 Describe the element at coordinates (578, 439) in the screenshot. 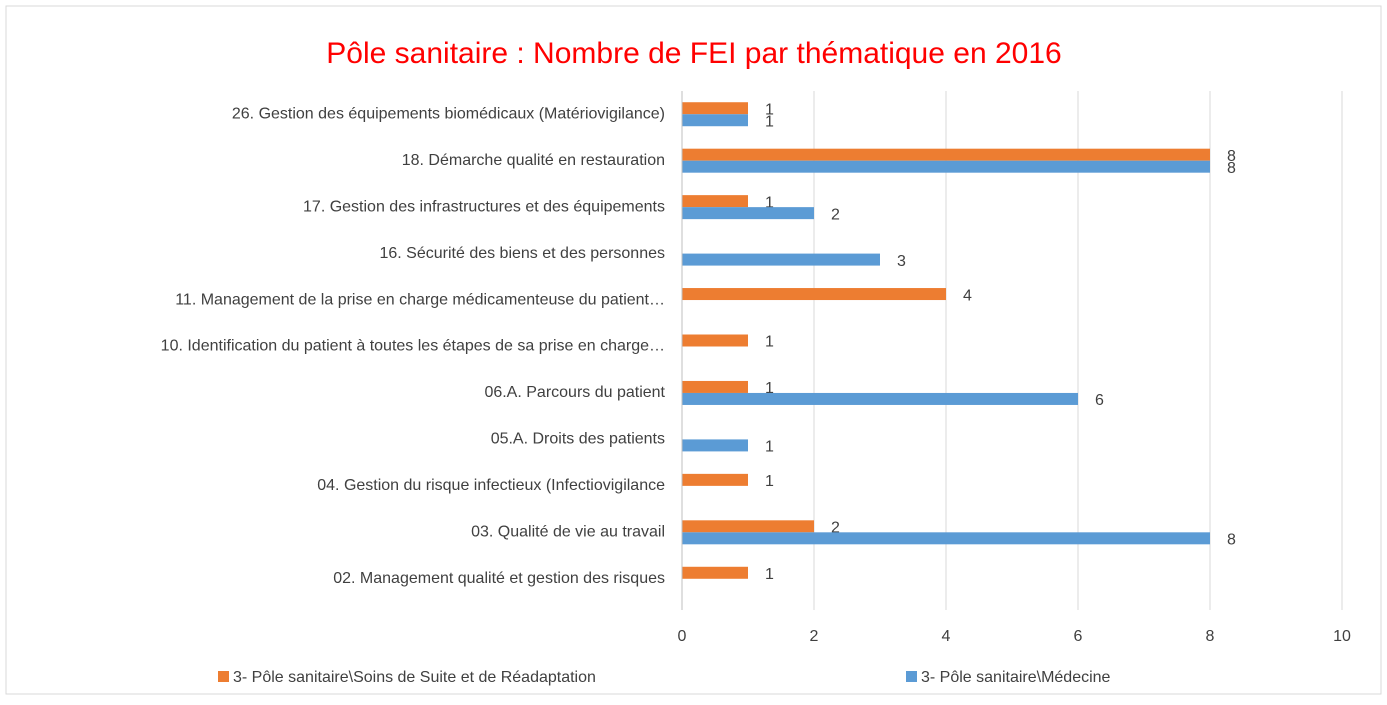

I see `y-tick-label: 05.A. Droits des patients` at that location.